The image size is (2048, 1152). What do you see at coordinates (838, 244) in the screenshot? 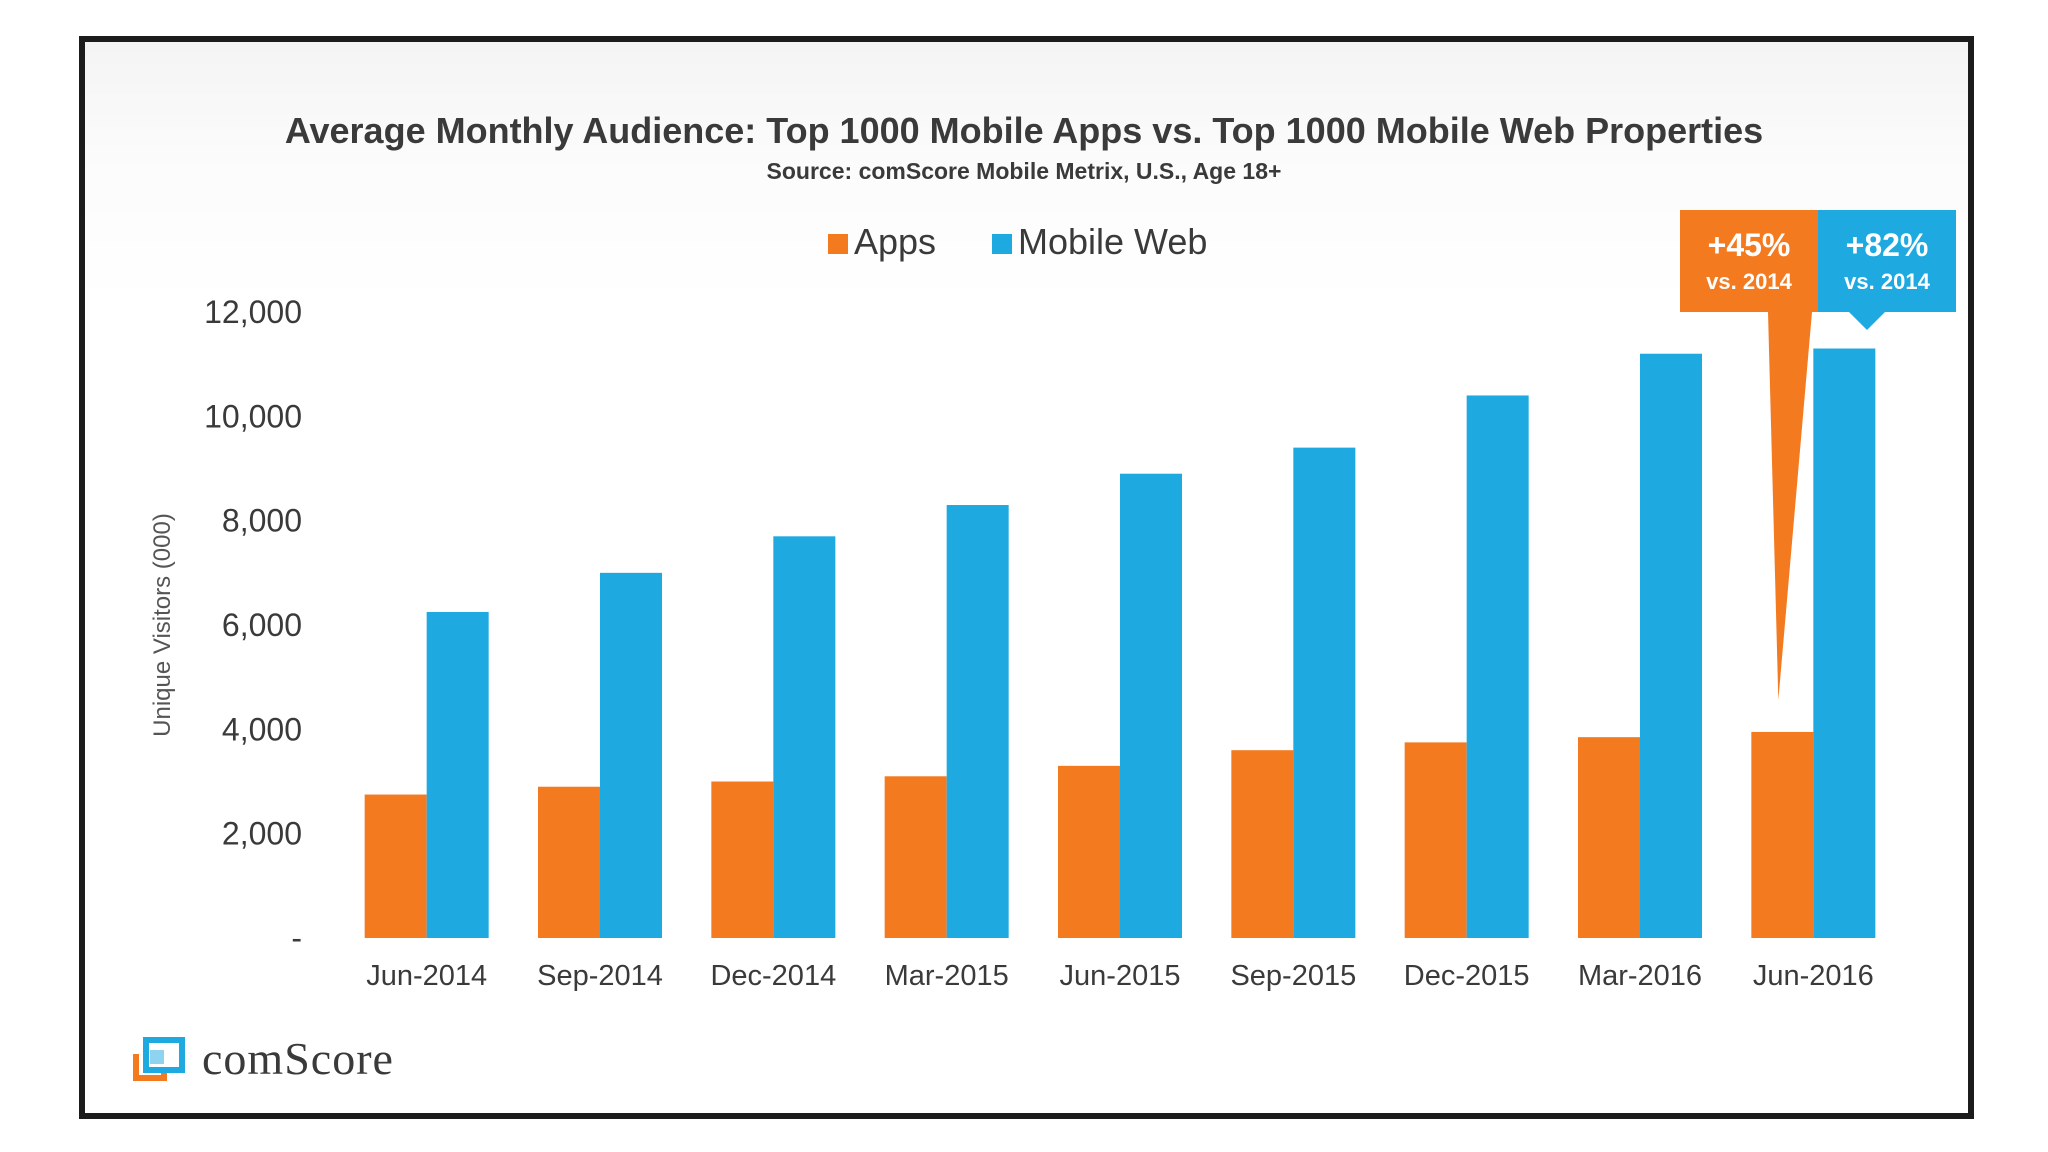
I see `legend-swatch-apps` at bounding box center [838, 244].